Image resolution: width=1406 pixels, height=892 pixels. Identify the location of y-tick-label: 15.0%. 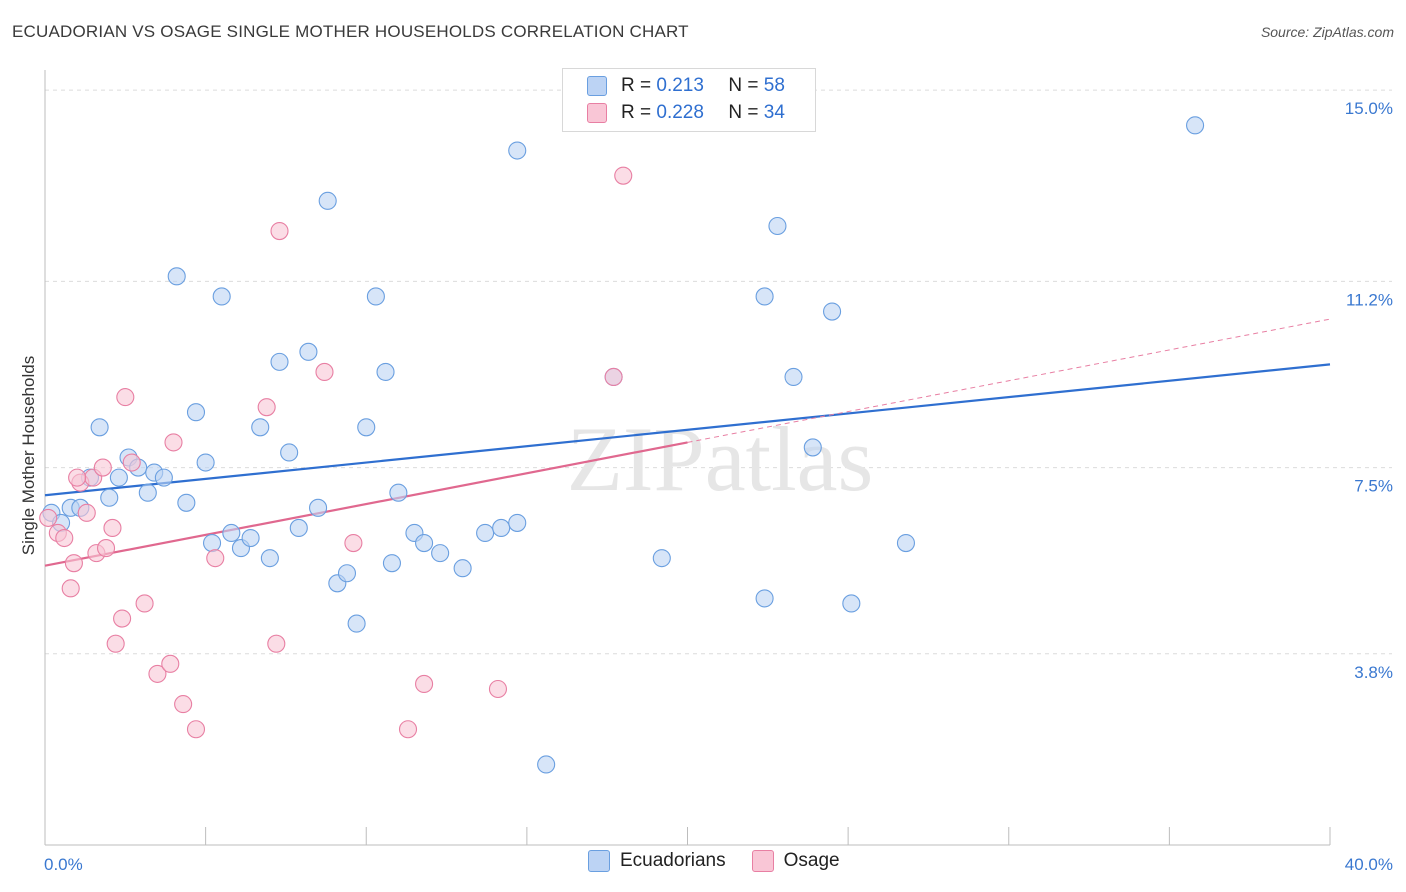
(1369, 108).